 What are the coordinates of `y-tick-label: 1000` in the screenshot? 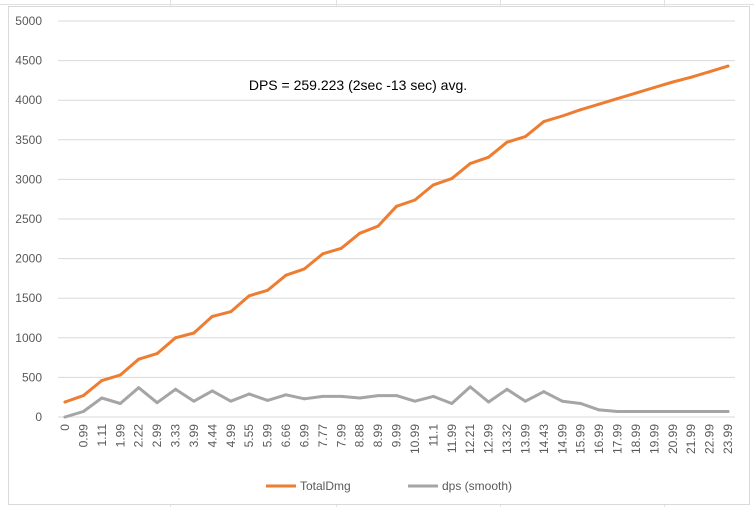 It's located at (28, 338).